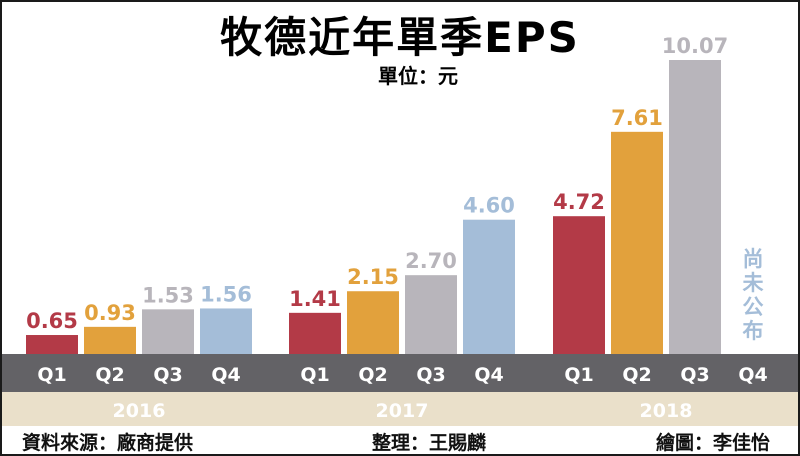  I want to click on not-announced-char: 尚, so click(753, 259).